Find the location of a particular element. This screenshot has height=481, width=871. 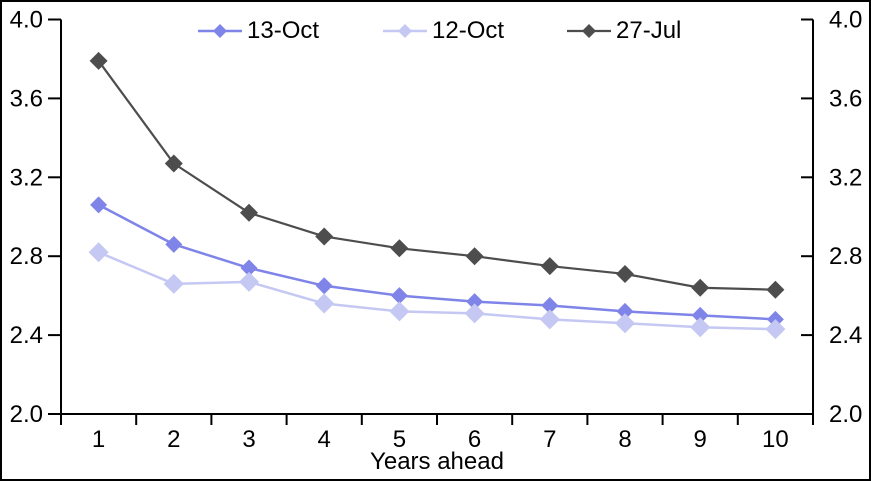

x-tick-label: 7 is located at coordinates (549, 439).